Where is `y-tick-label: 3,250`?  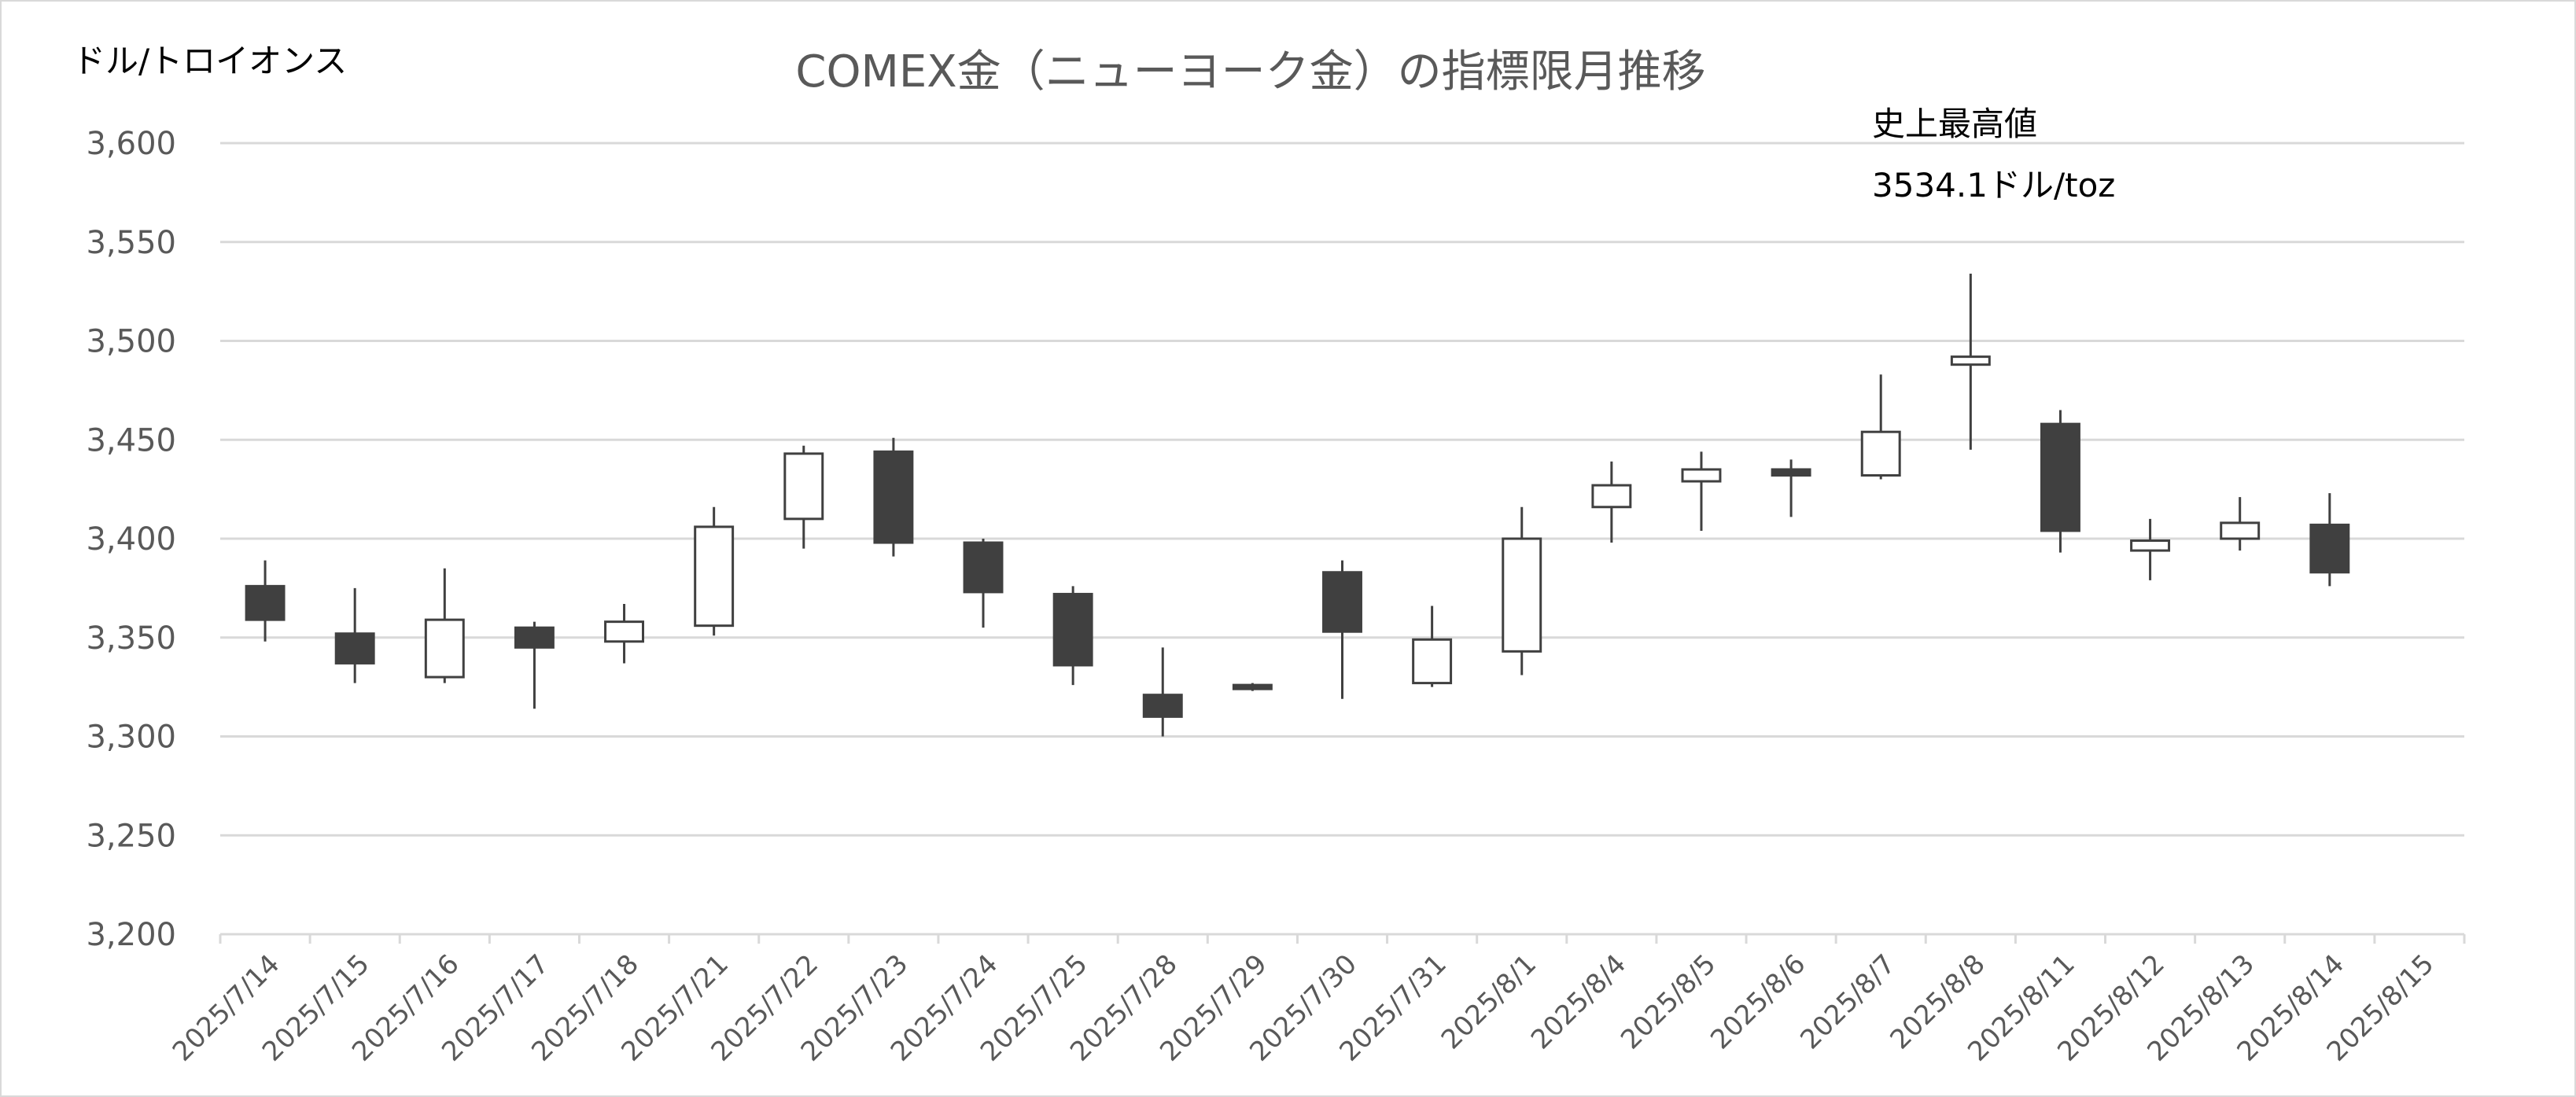
y-tick-label: 3,250 is located at coordinates (131, 836).